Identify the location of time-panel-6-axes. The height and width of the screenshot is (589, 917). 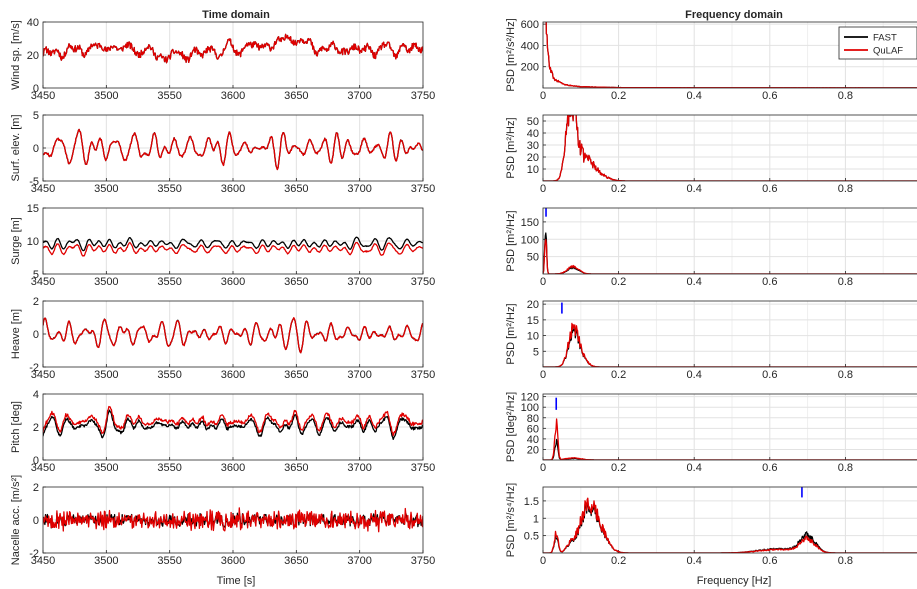
(233, 520).